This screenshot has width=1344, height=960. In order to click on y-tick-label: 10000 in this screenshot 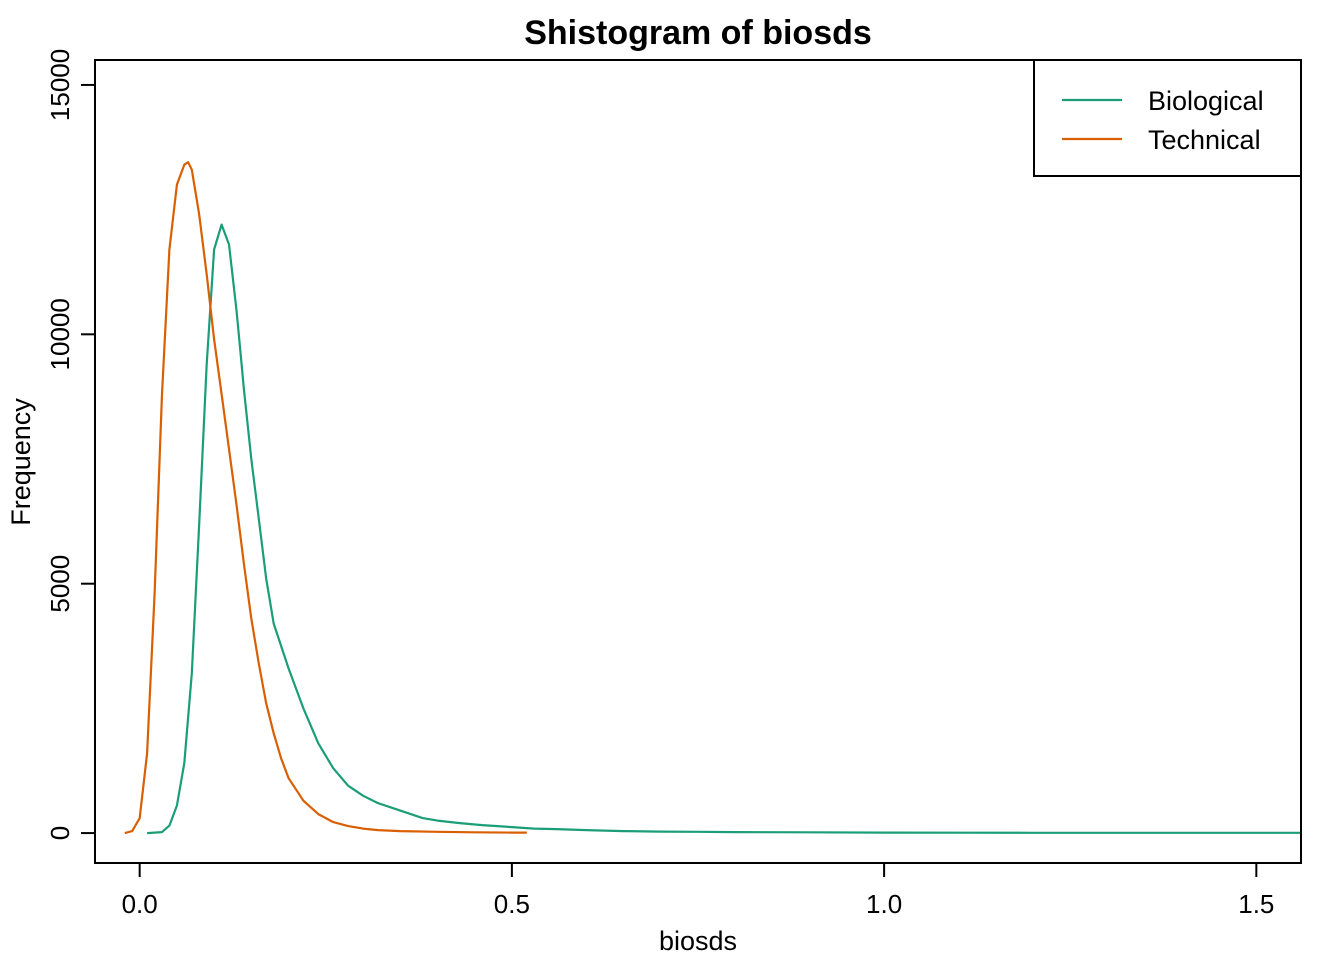, I will do `click(60, 334)`.